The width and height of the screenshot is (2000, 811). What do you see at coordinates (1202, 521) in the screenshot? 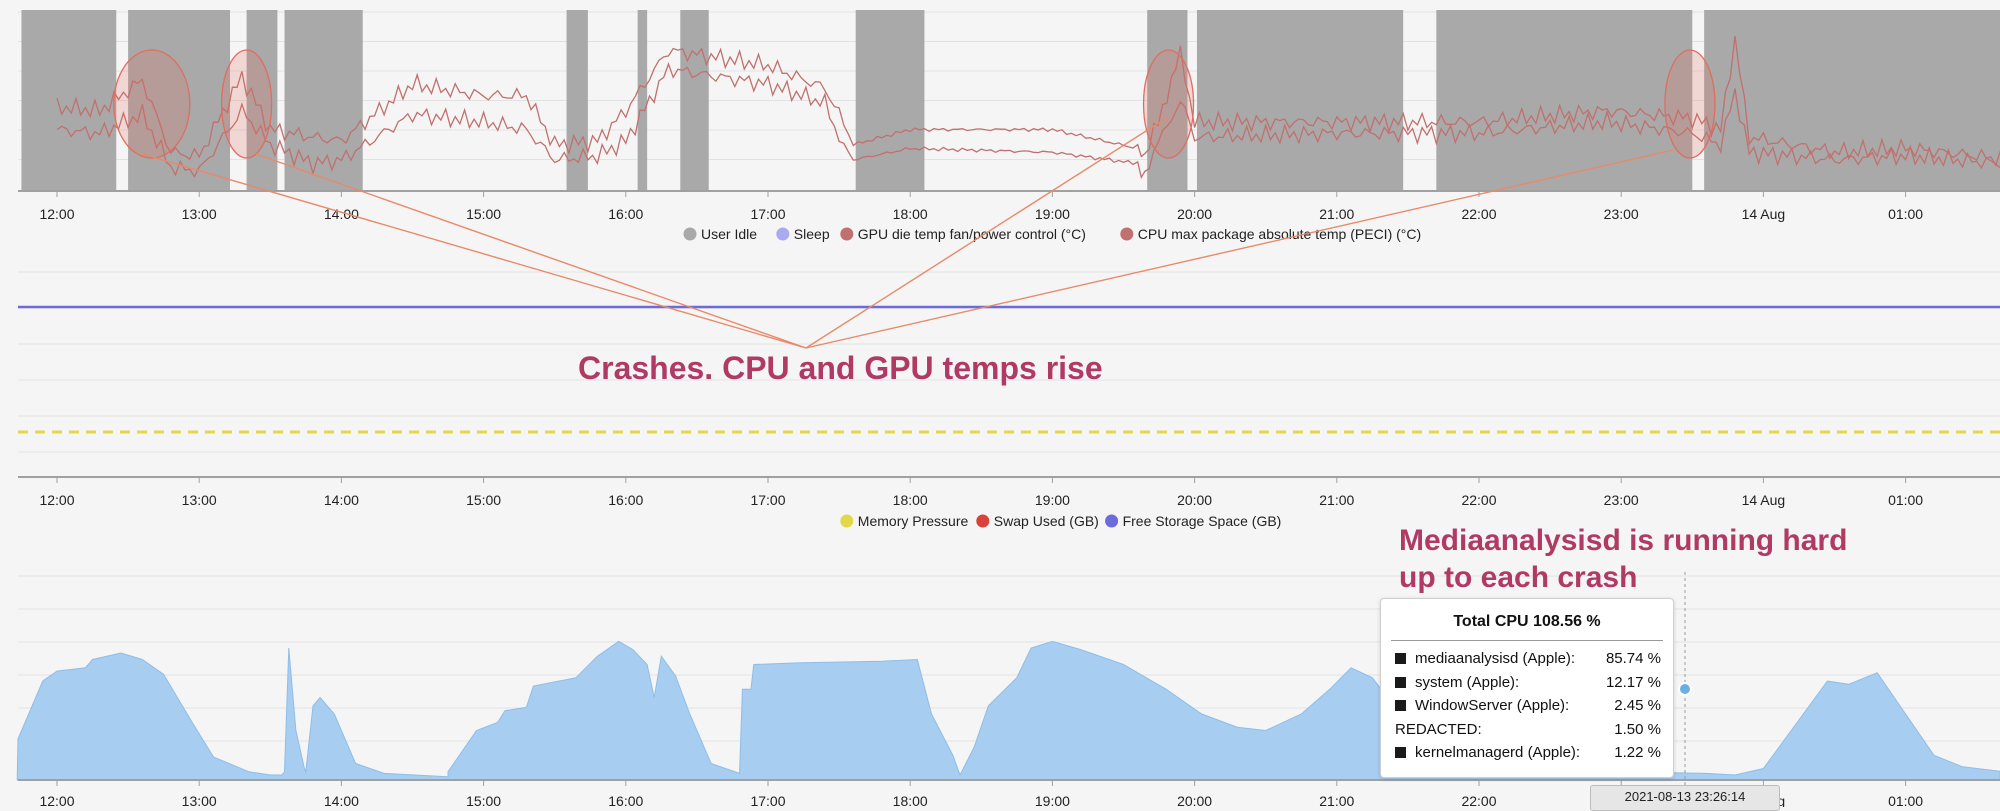
I see `legend-label: Free Storage Space (GB)` at bounding box center [1202, 521].